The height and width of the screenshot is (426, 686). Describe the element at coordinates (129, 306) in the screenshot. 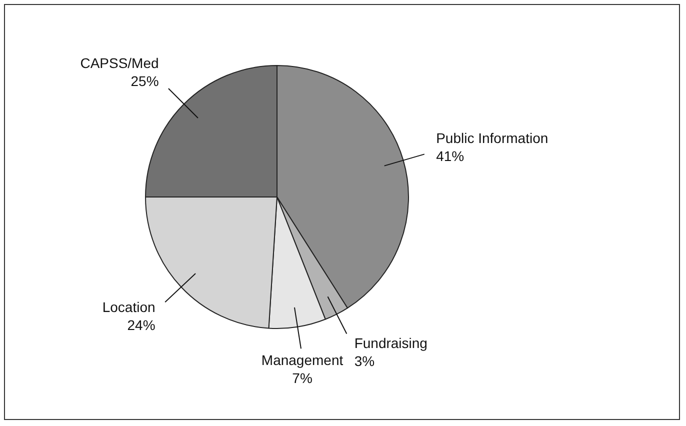

I see `slice-label: Location` at that location.